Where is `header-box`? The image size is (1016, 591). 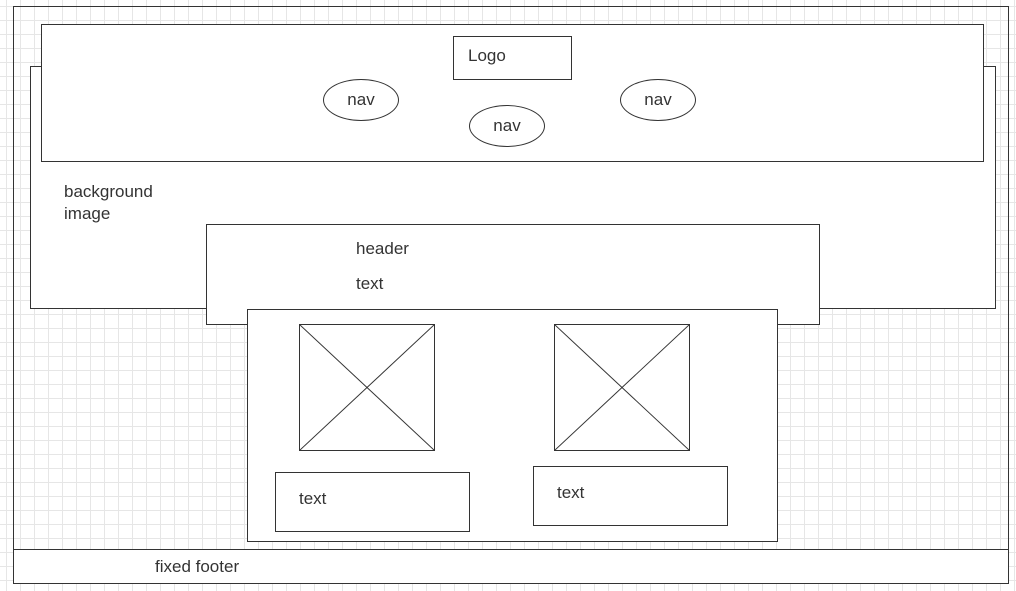 header-box is located at coordinates (513, 274).